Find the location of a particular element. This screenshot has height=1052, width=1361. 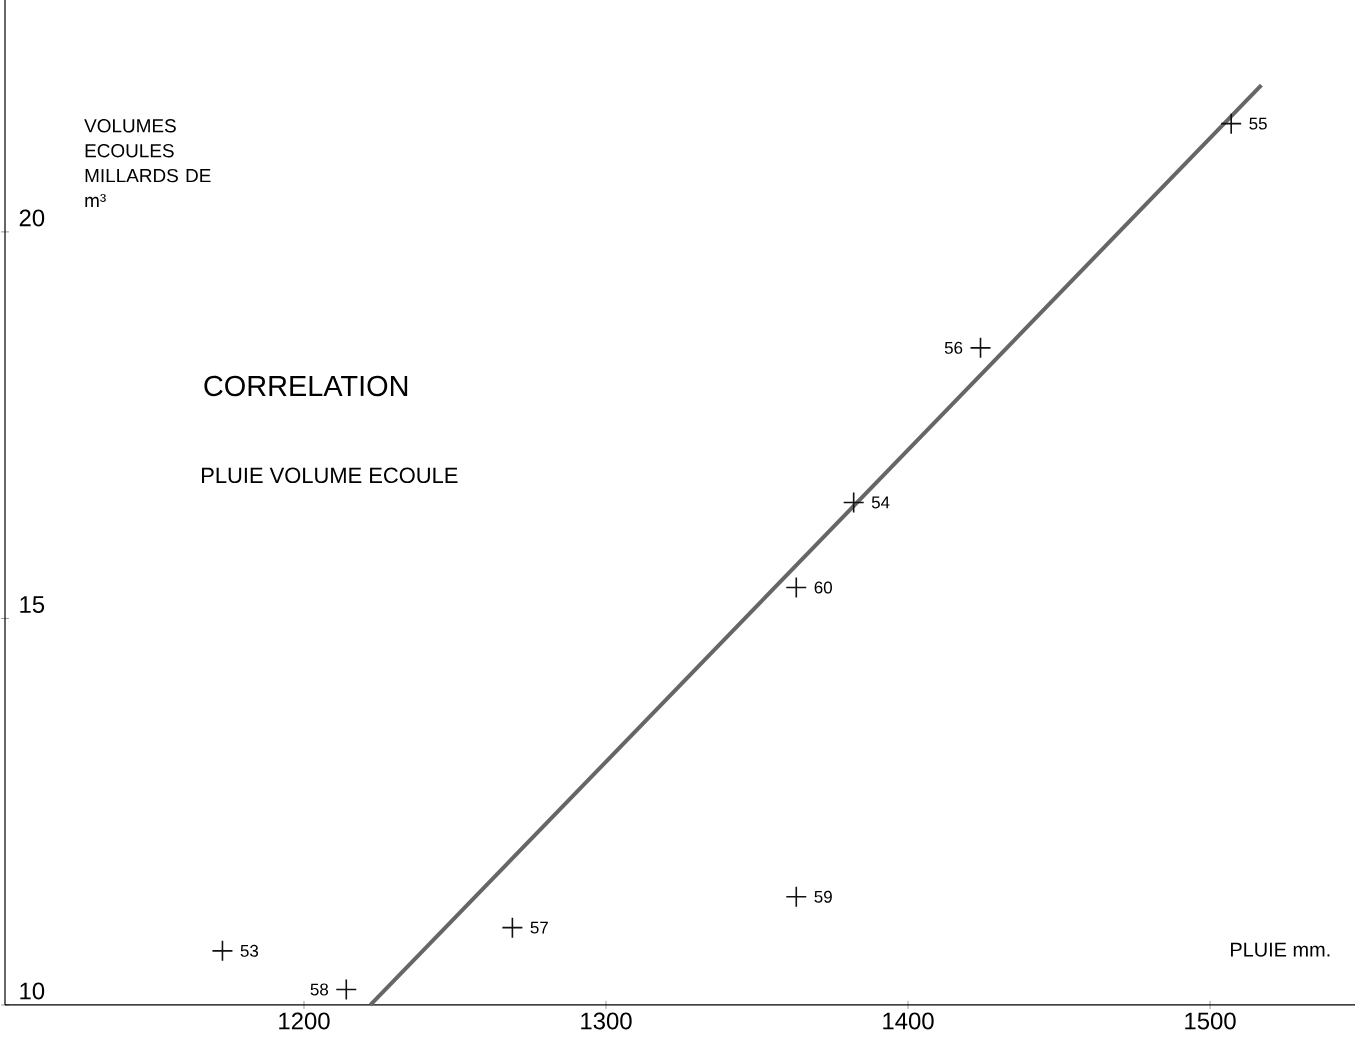

annotation: 54 is located at coordinates (880, 502).